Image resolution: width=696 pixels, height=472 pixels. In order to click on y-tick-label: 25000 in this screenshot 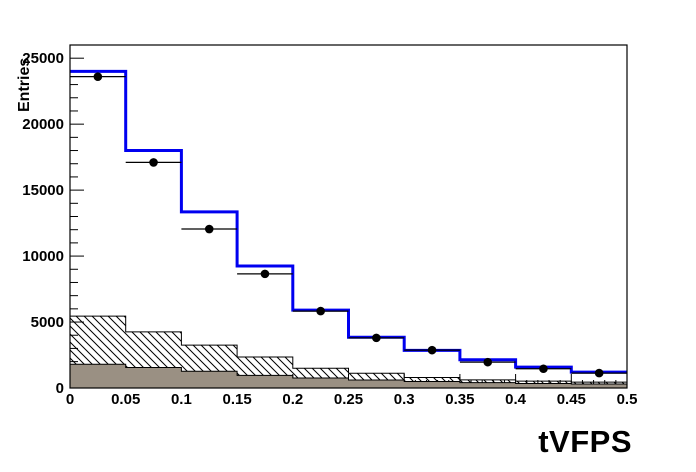, I will do `click(43, 58)`.